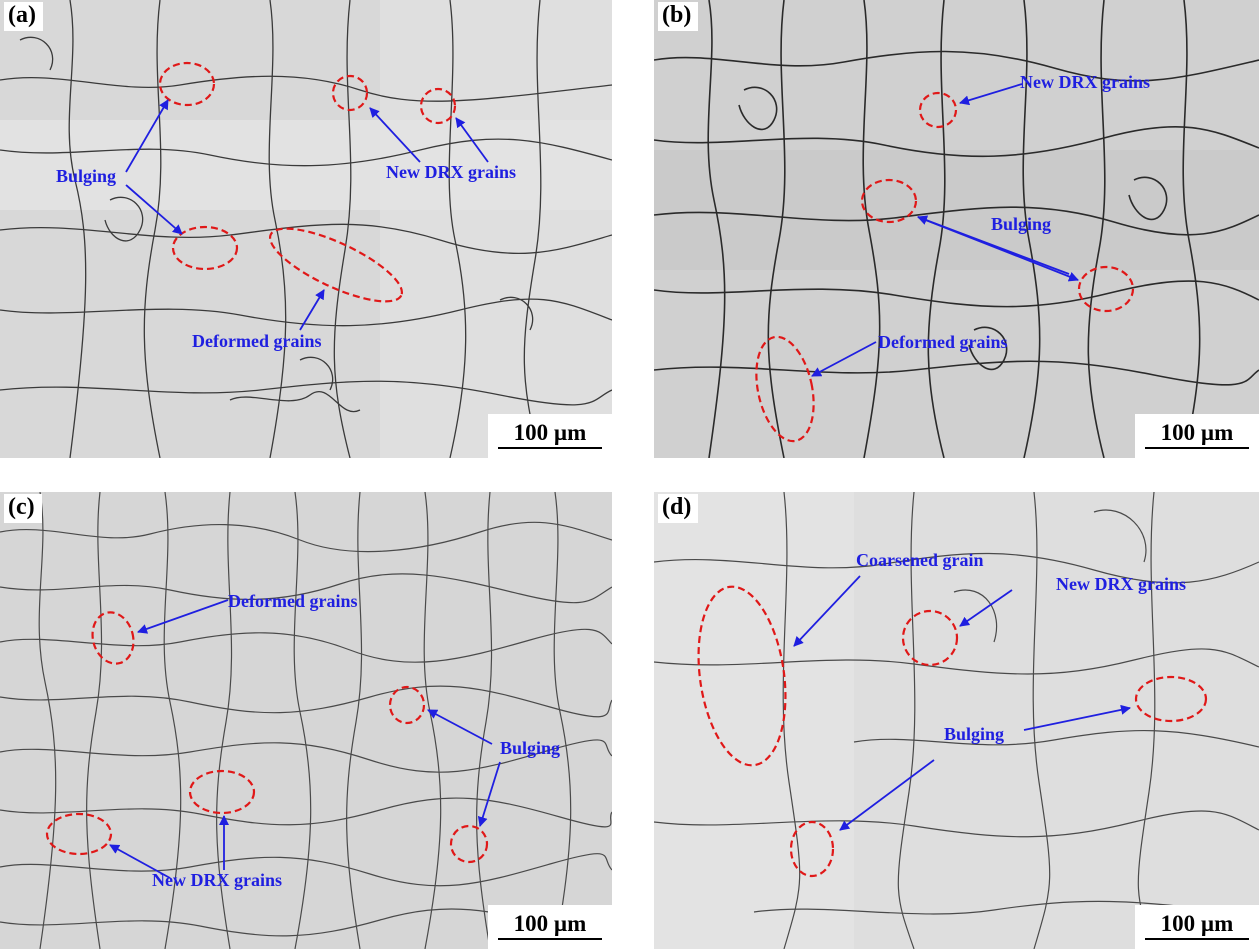 This screenshot has height=949, width=1259. Describe the element at coordinates (920, 560) in the screenshot. I see `annotation-coarsened-grain: Coarsened grain` at that location.